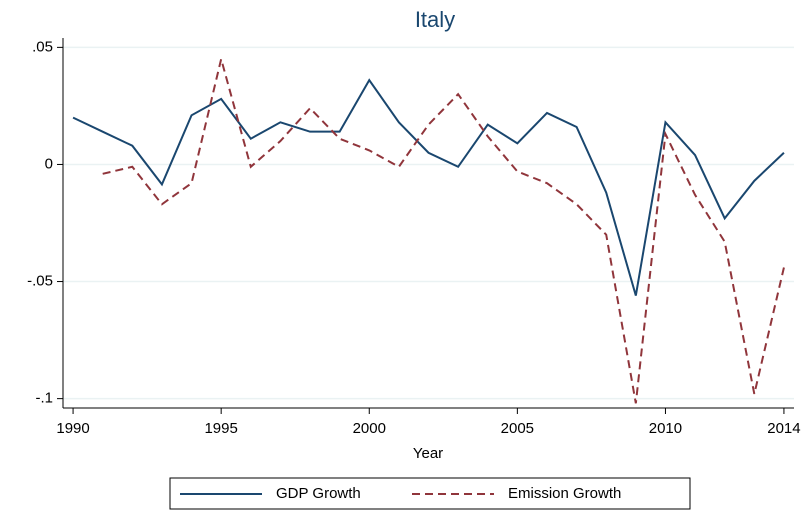 Image resolution: width=810 pixels, height=510 pixels. I want to click on legend-label: GDP Growth, so click(318, 493).